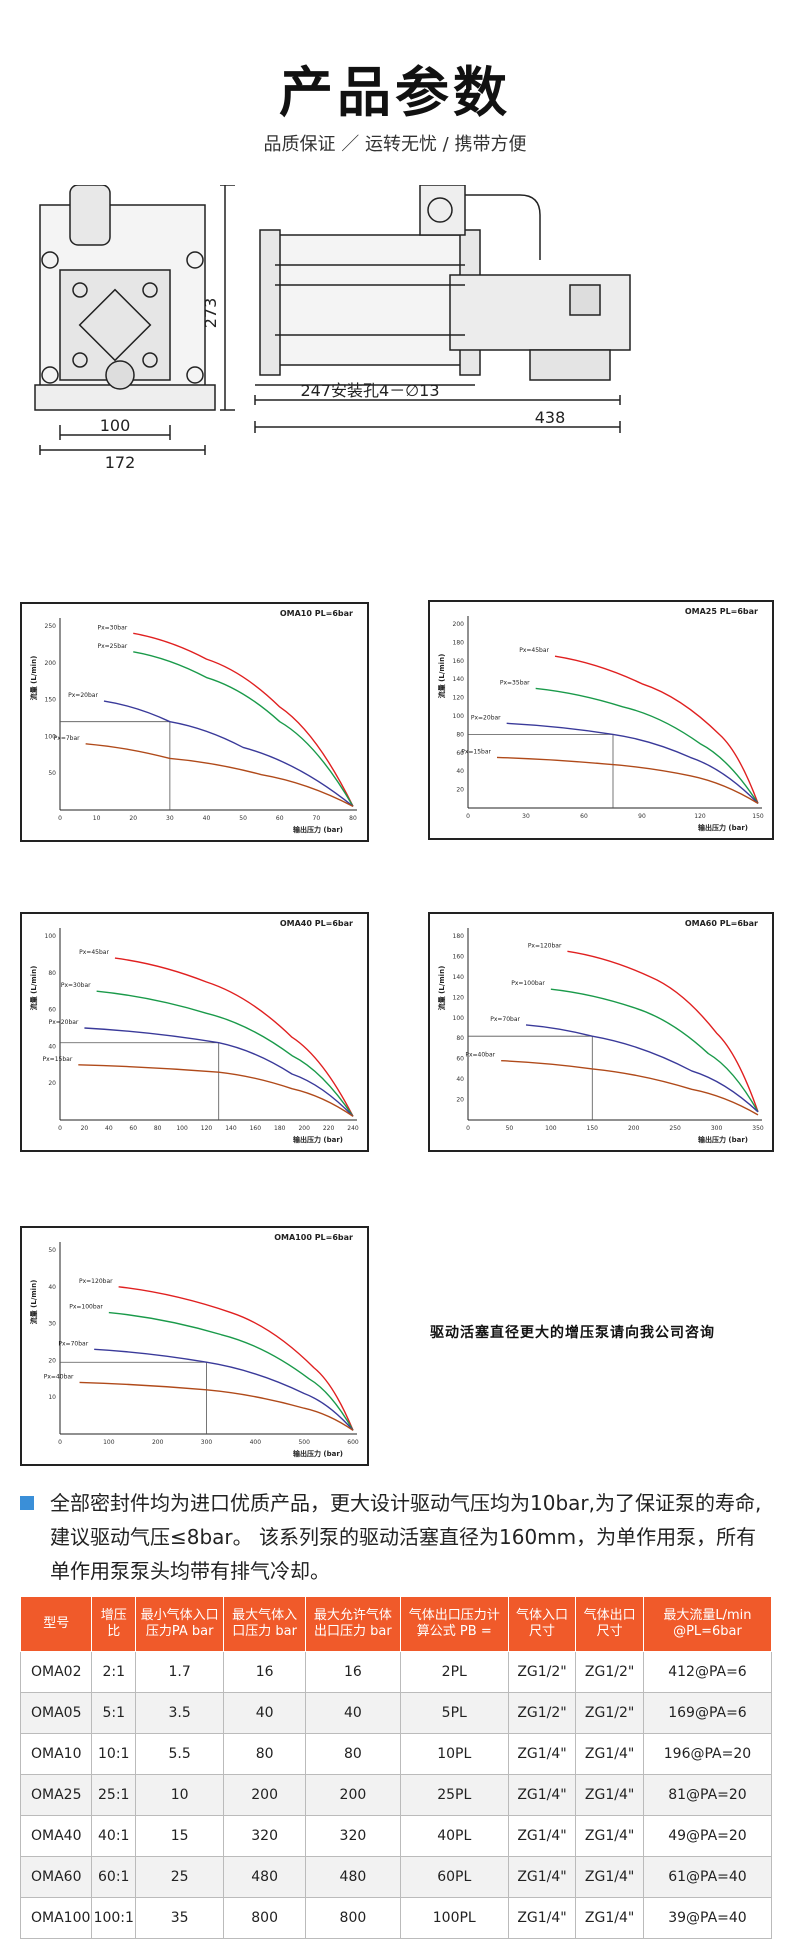 The width and height of the screenshot is (790, 1939). What do you see at coordinates (120, 462) in the screenshot?
I see `dim-172-label: 172` at bounding box center [120, 462].